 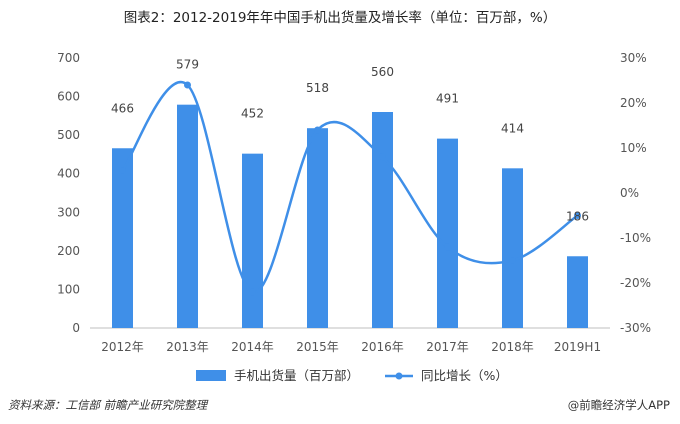 What do you see at coordinates (340, 18) in the screenshot?
I see `chart-title: 图表2：2012-2019年年中国手机出货量及增长率（单位：百万部，%）` at bounding box center [340, 18].